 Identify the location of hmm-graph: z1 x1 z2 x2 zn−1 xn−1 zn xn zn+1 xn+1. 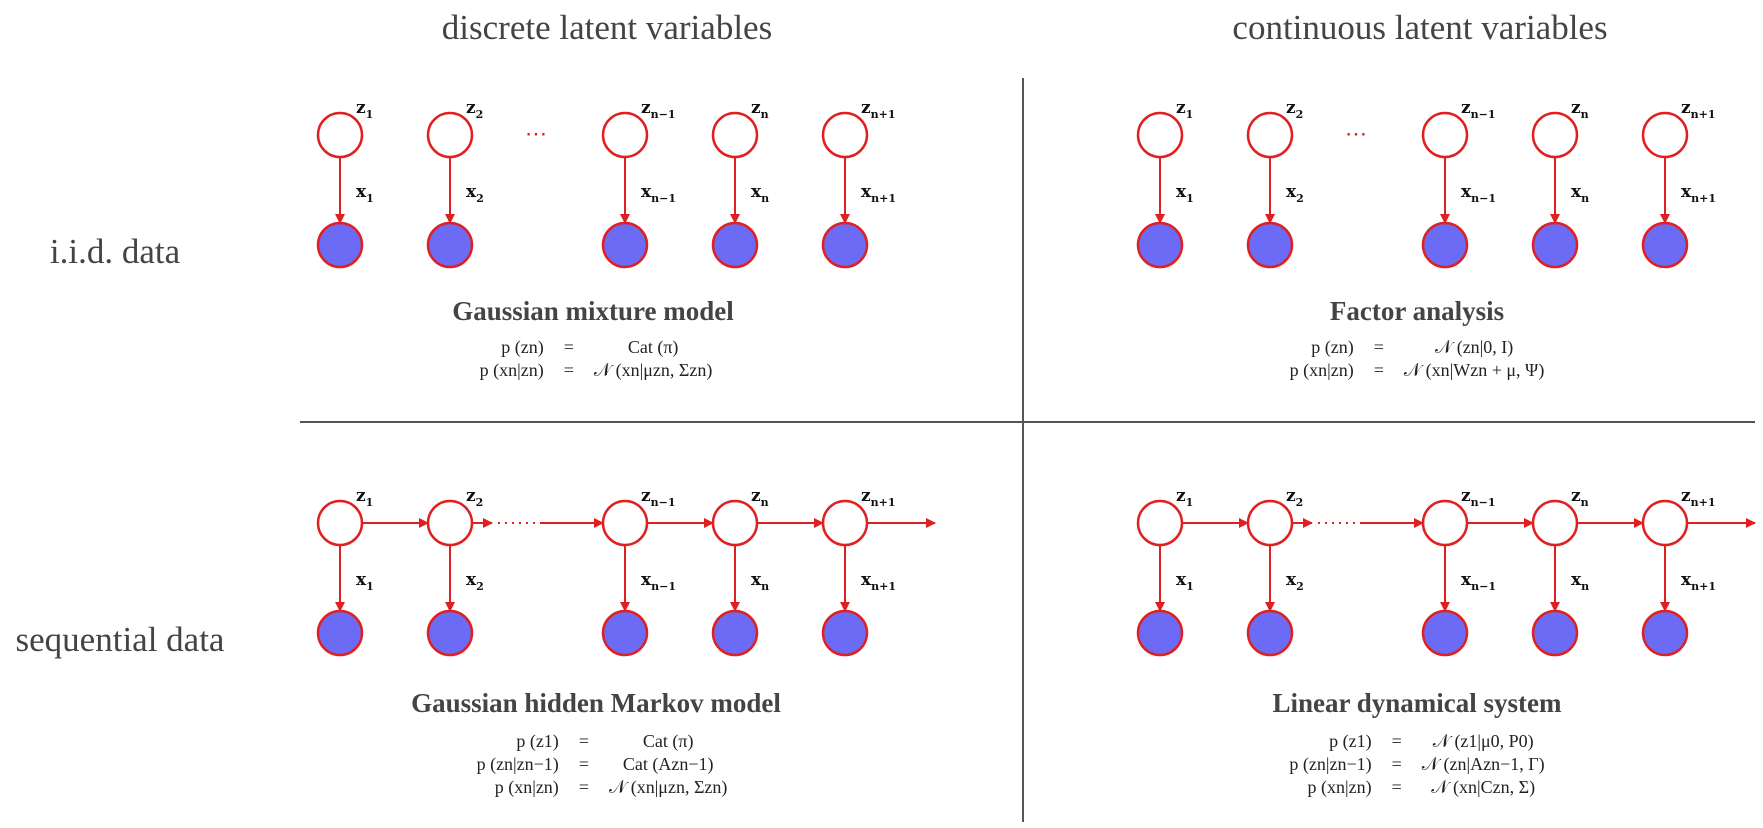
(660, 573).